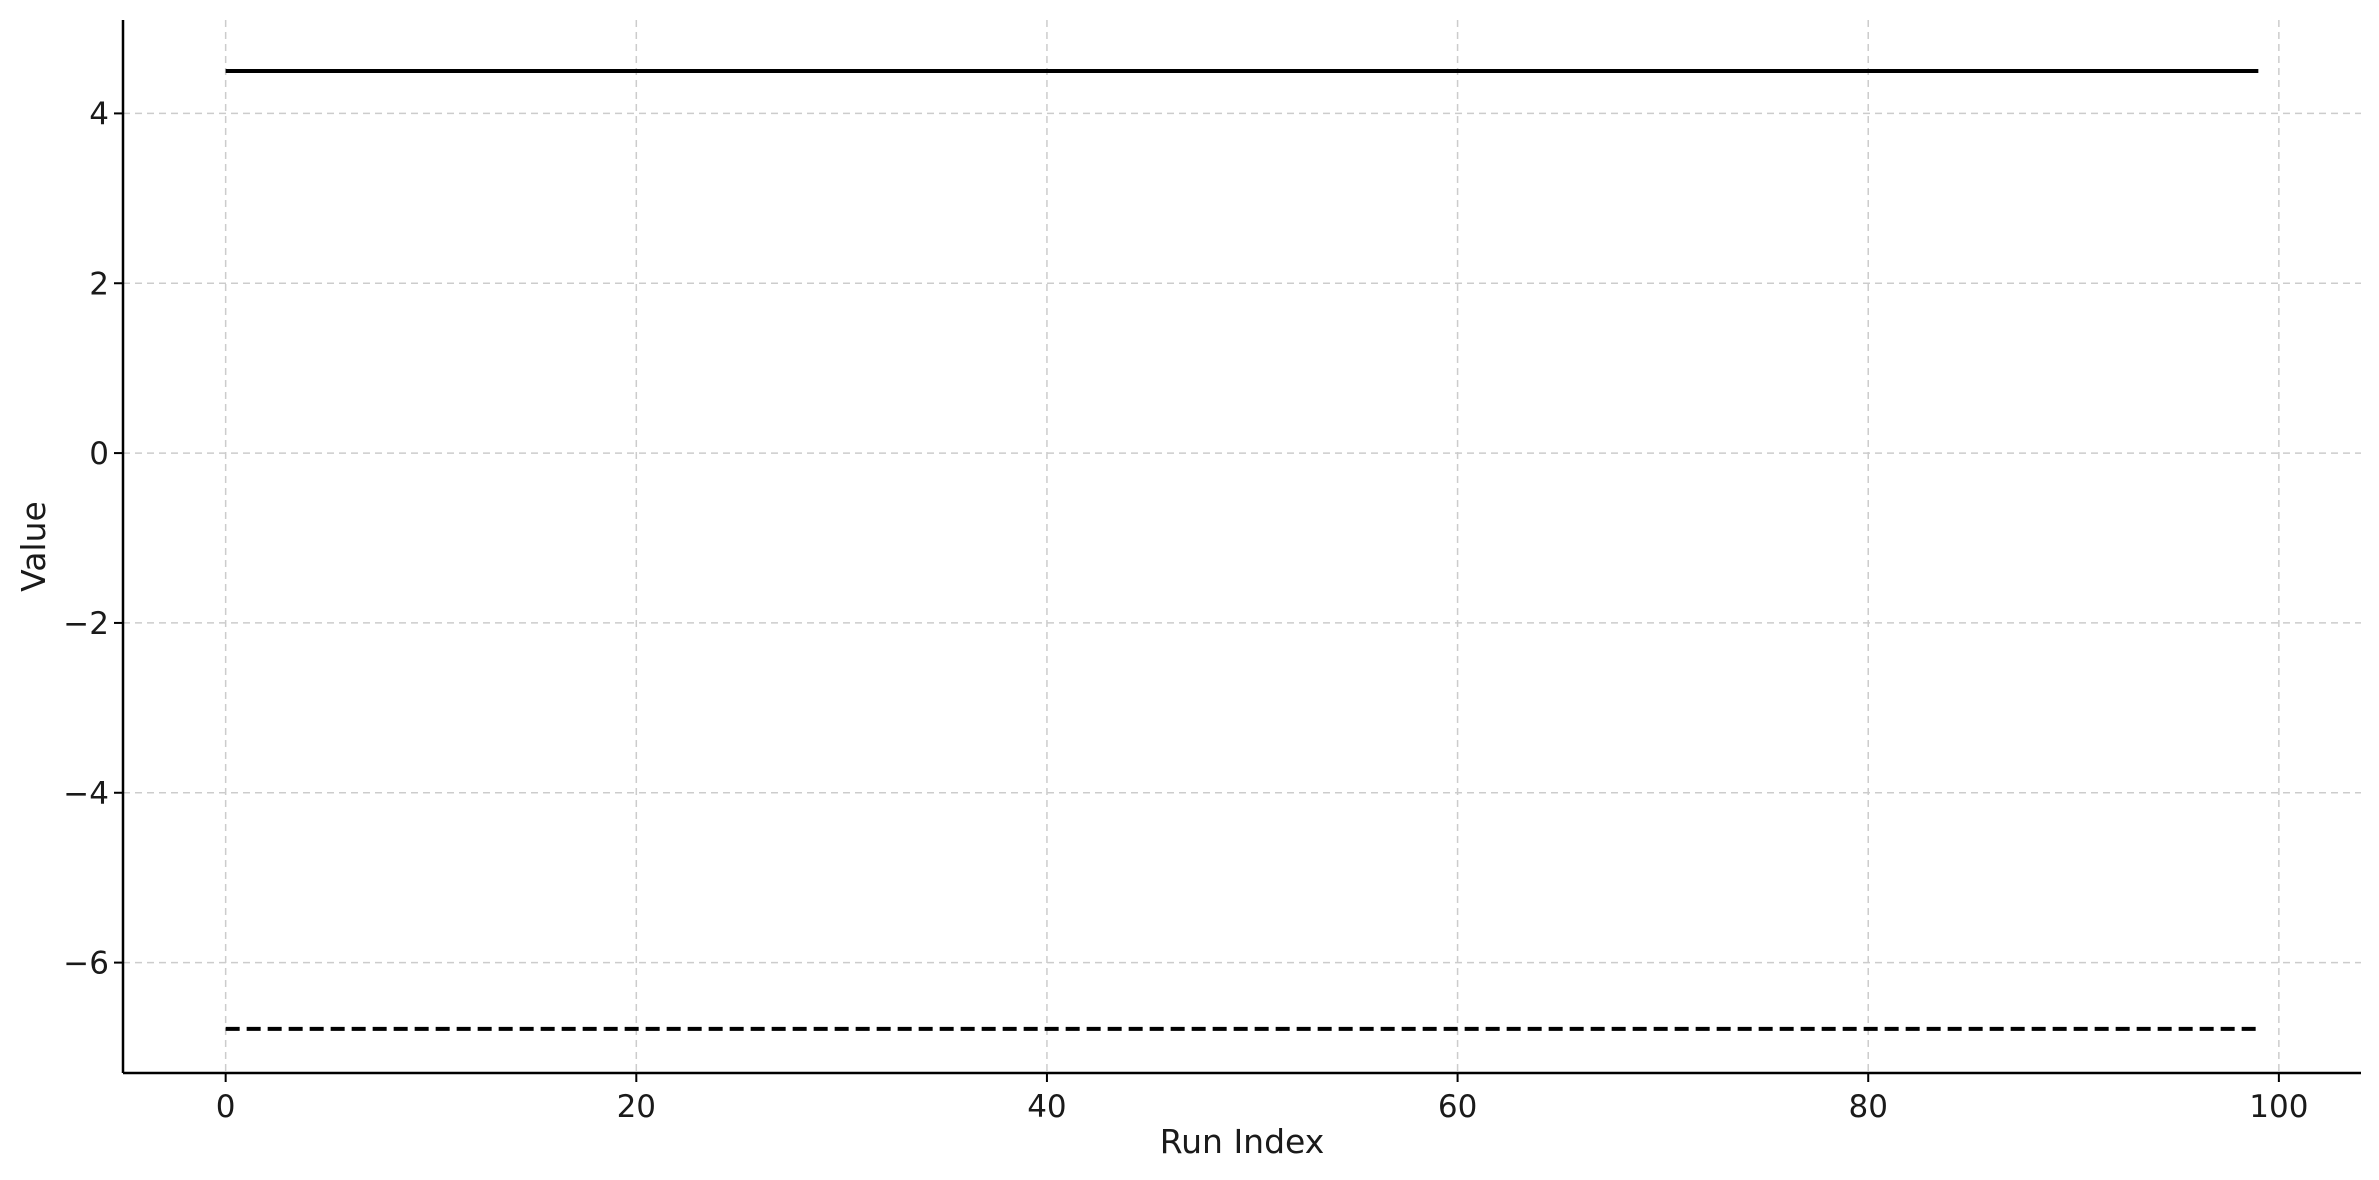 The image size is (2379, 1180). What do you see at coordinates (1457, 1107) in the screenshot?
I see `x-tick-label: 60` at bounding box center [1457, 1107].